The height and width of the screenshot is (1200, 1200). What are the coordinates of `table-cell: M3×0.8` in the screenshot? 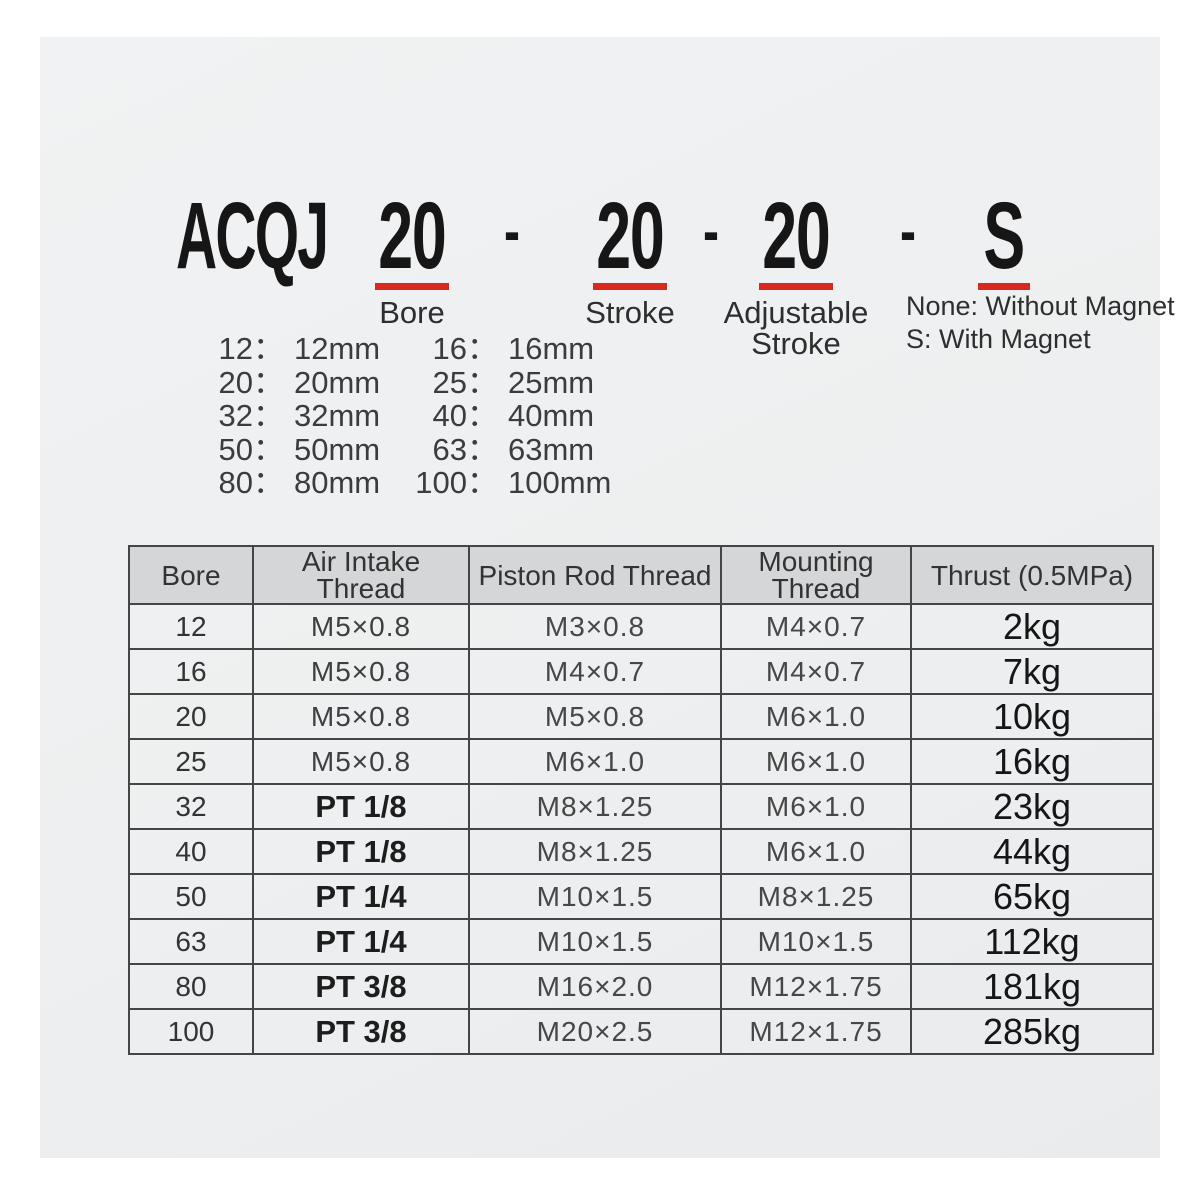 It's located at (595, 626).